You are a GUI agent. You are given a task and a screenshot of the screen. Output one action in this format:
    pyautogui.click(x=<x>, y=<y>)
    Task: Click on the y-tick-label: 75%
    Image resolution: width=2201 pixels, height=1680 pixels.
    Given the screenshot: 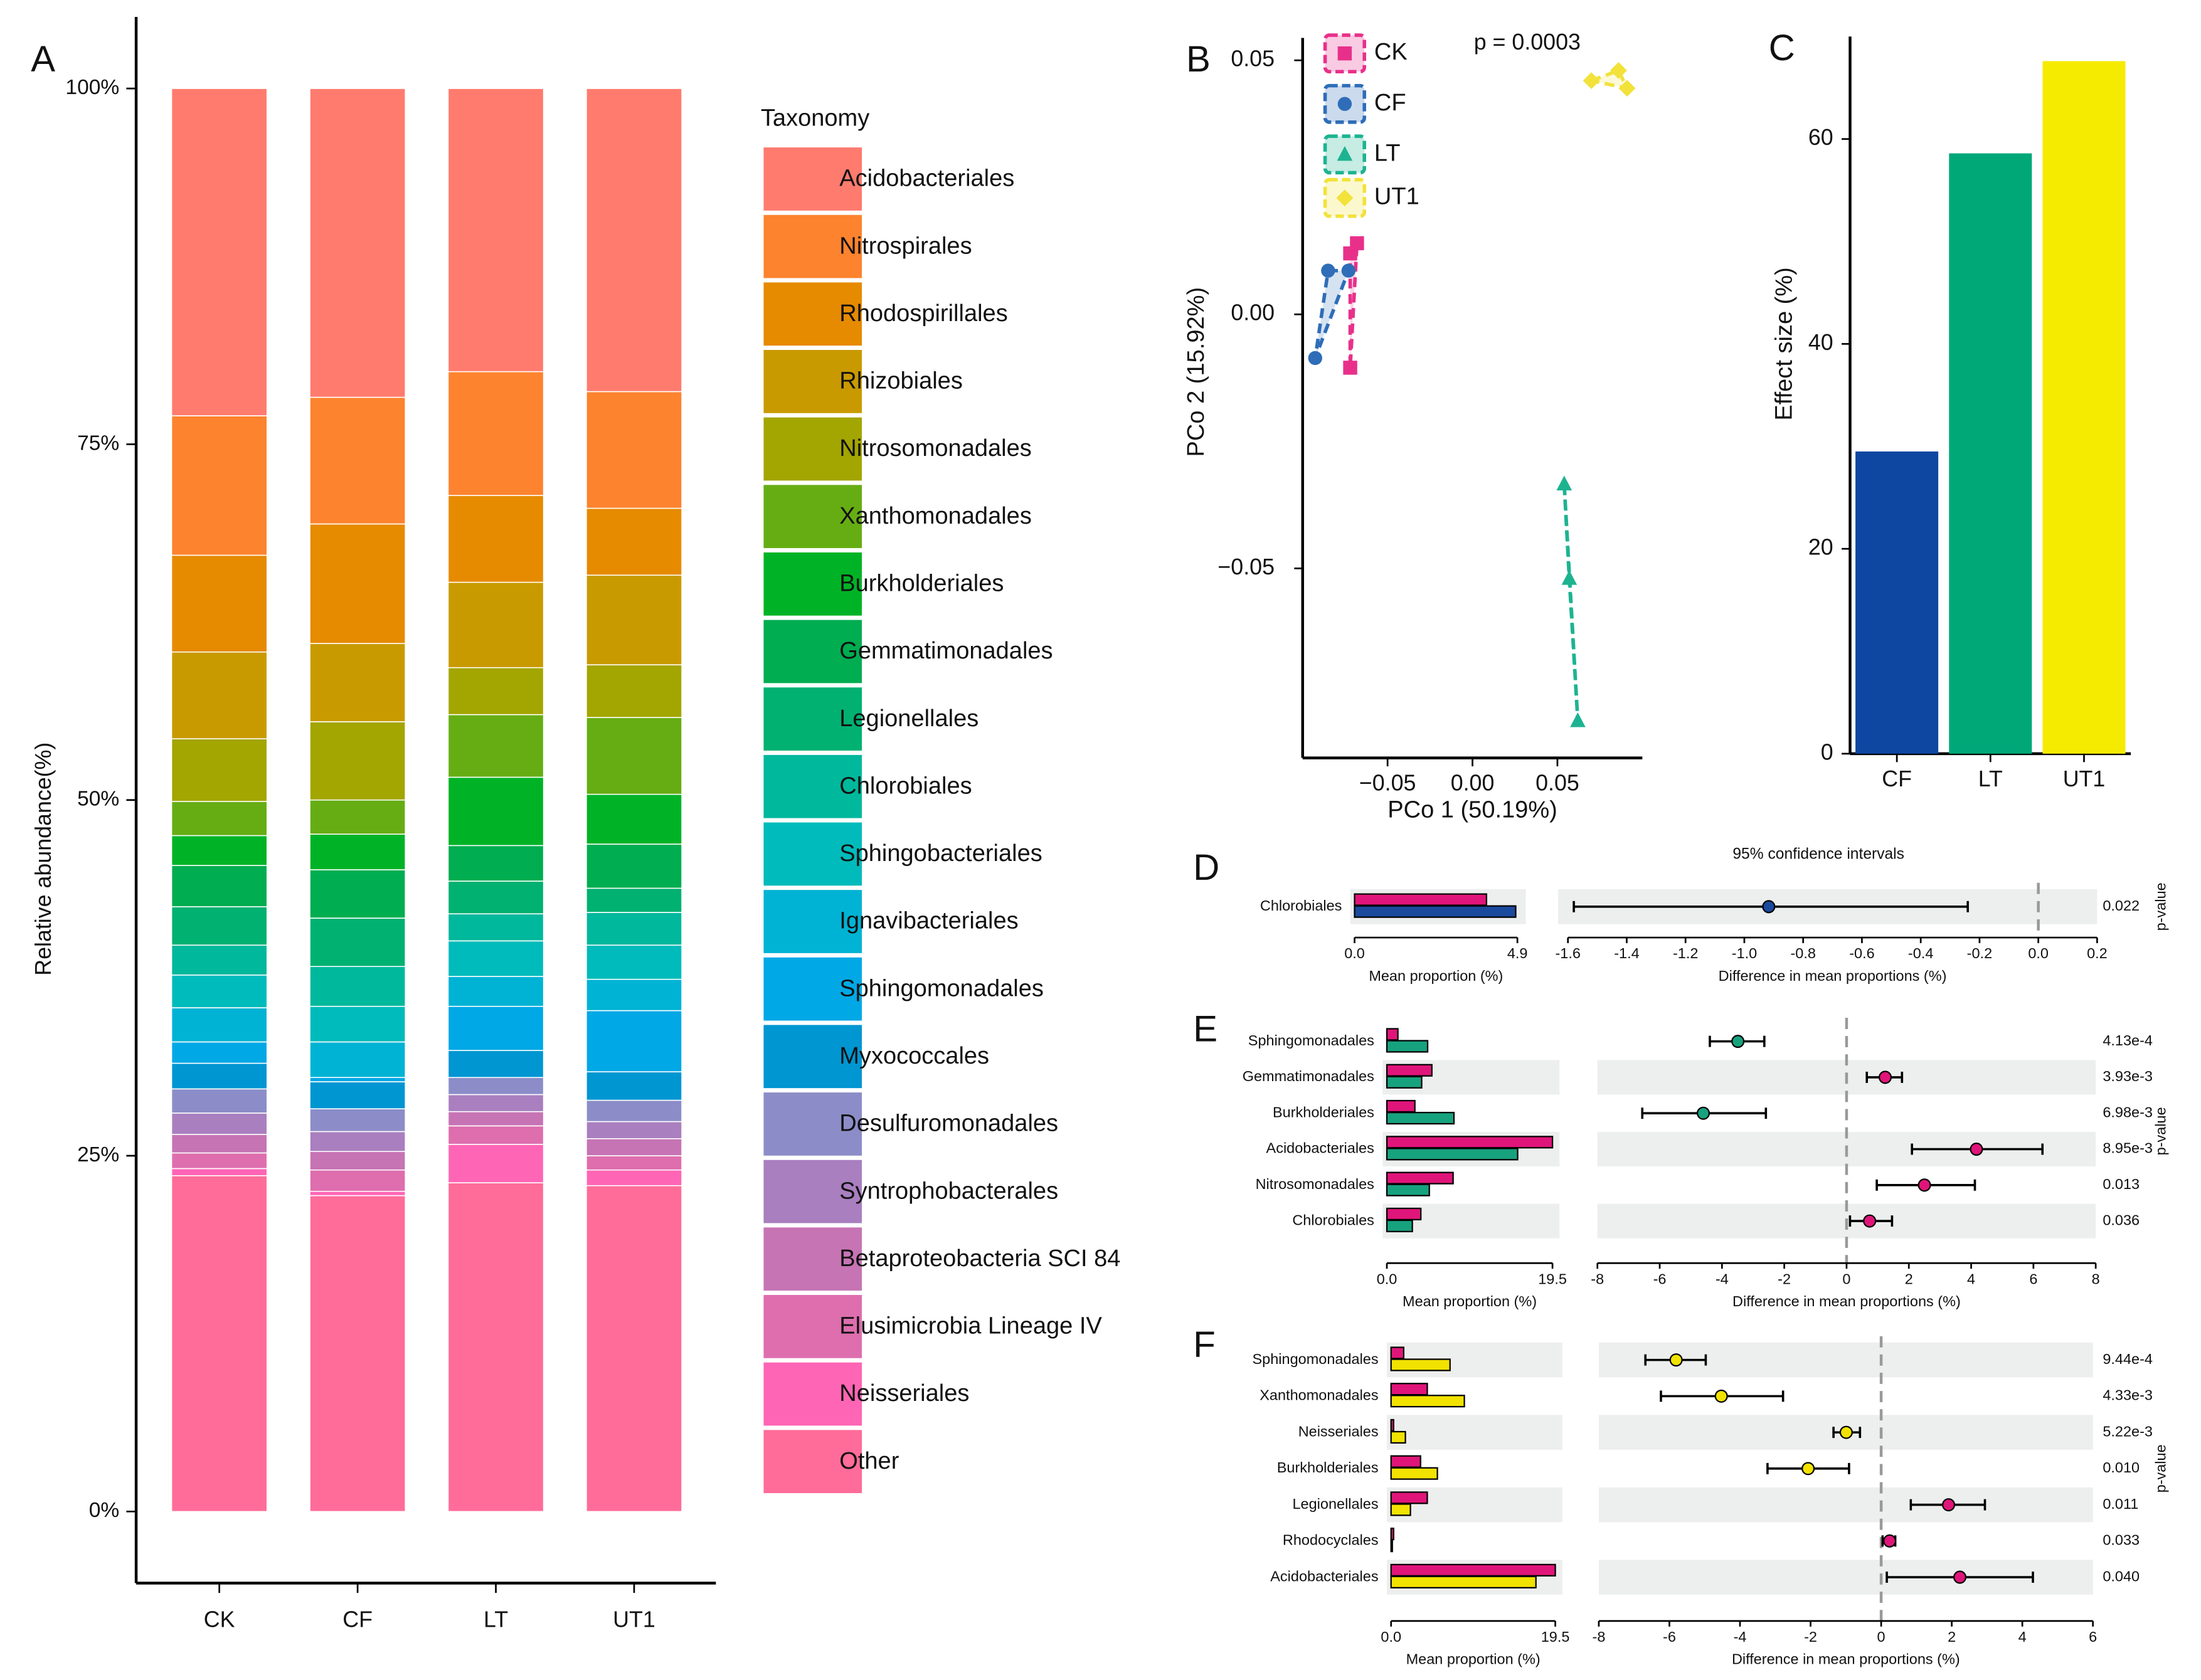 What is the action you would take?
    pyautogui.click(x=98, y=443)
    